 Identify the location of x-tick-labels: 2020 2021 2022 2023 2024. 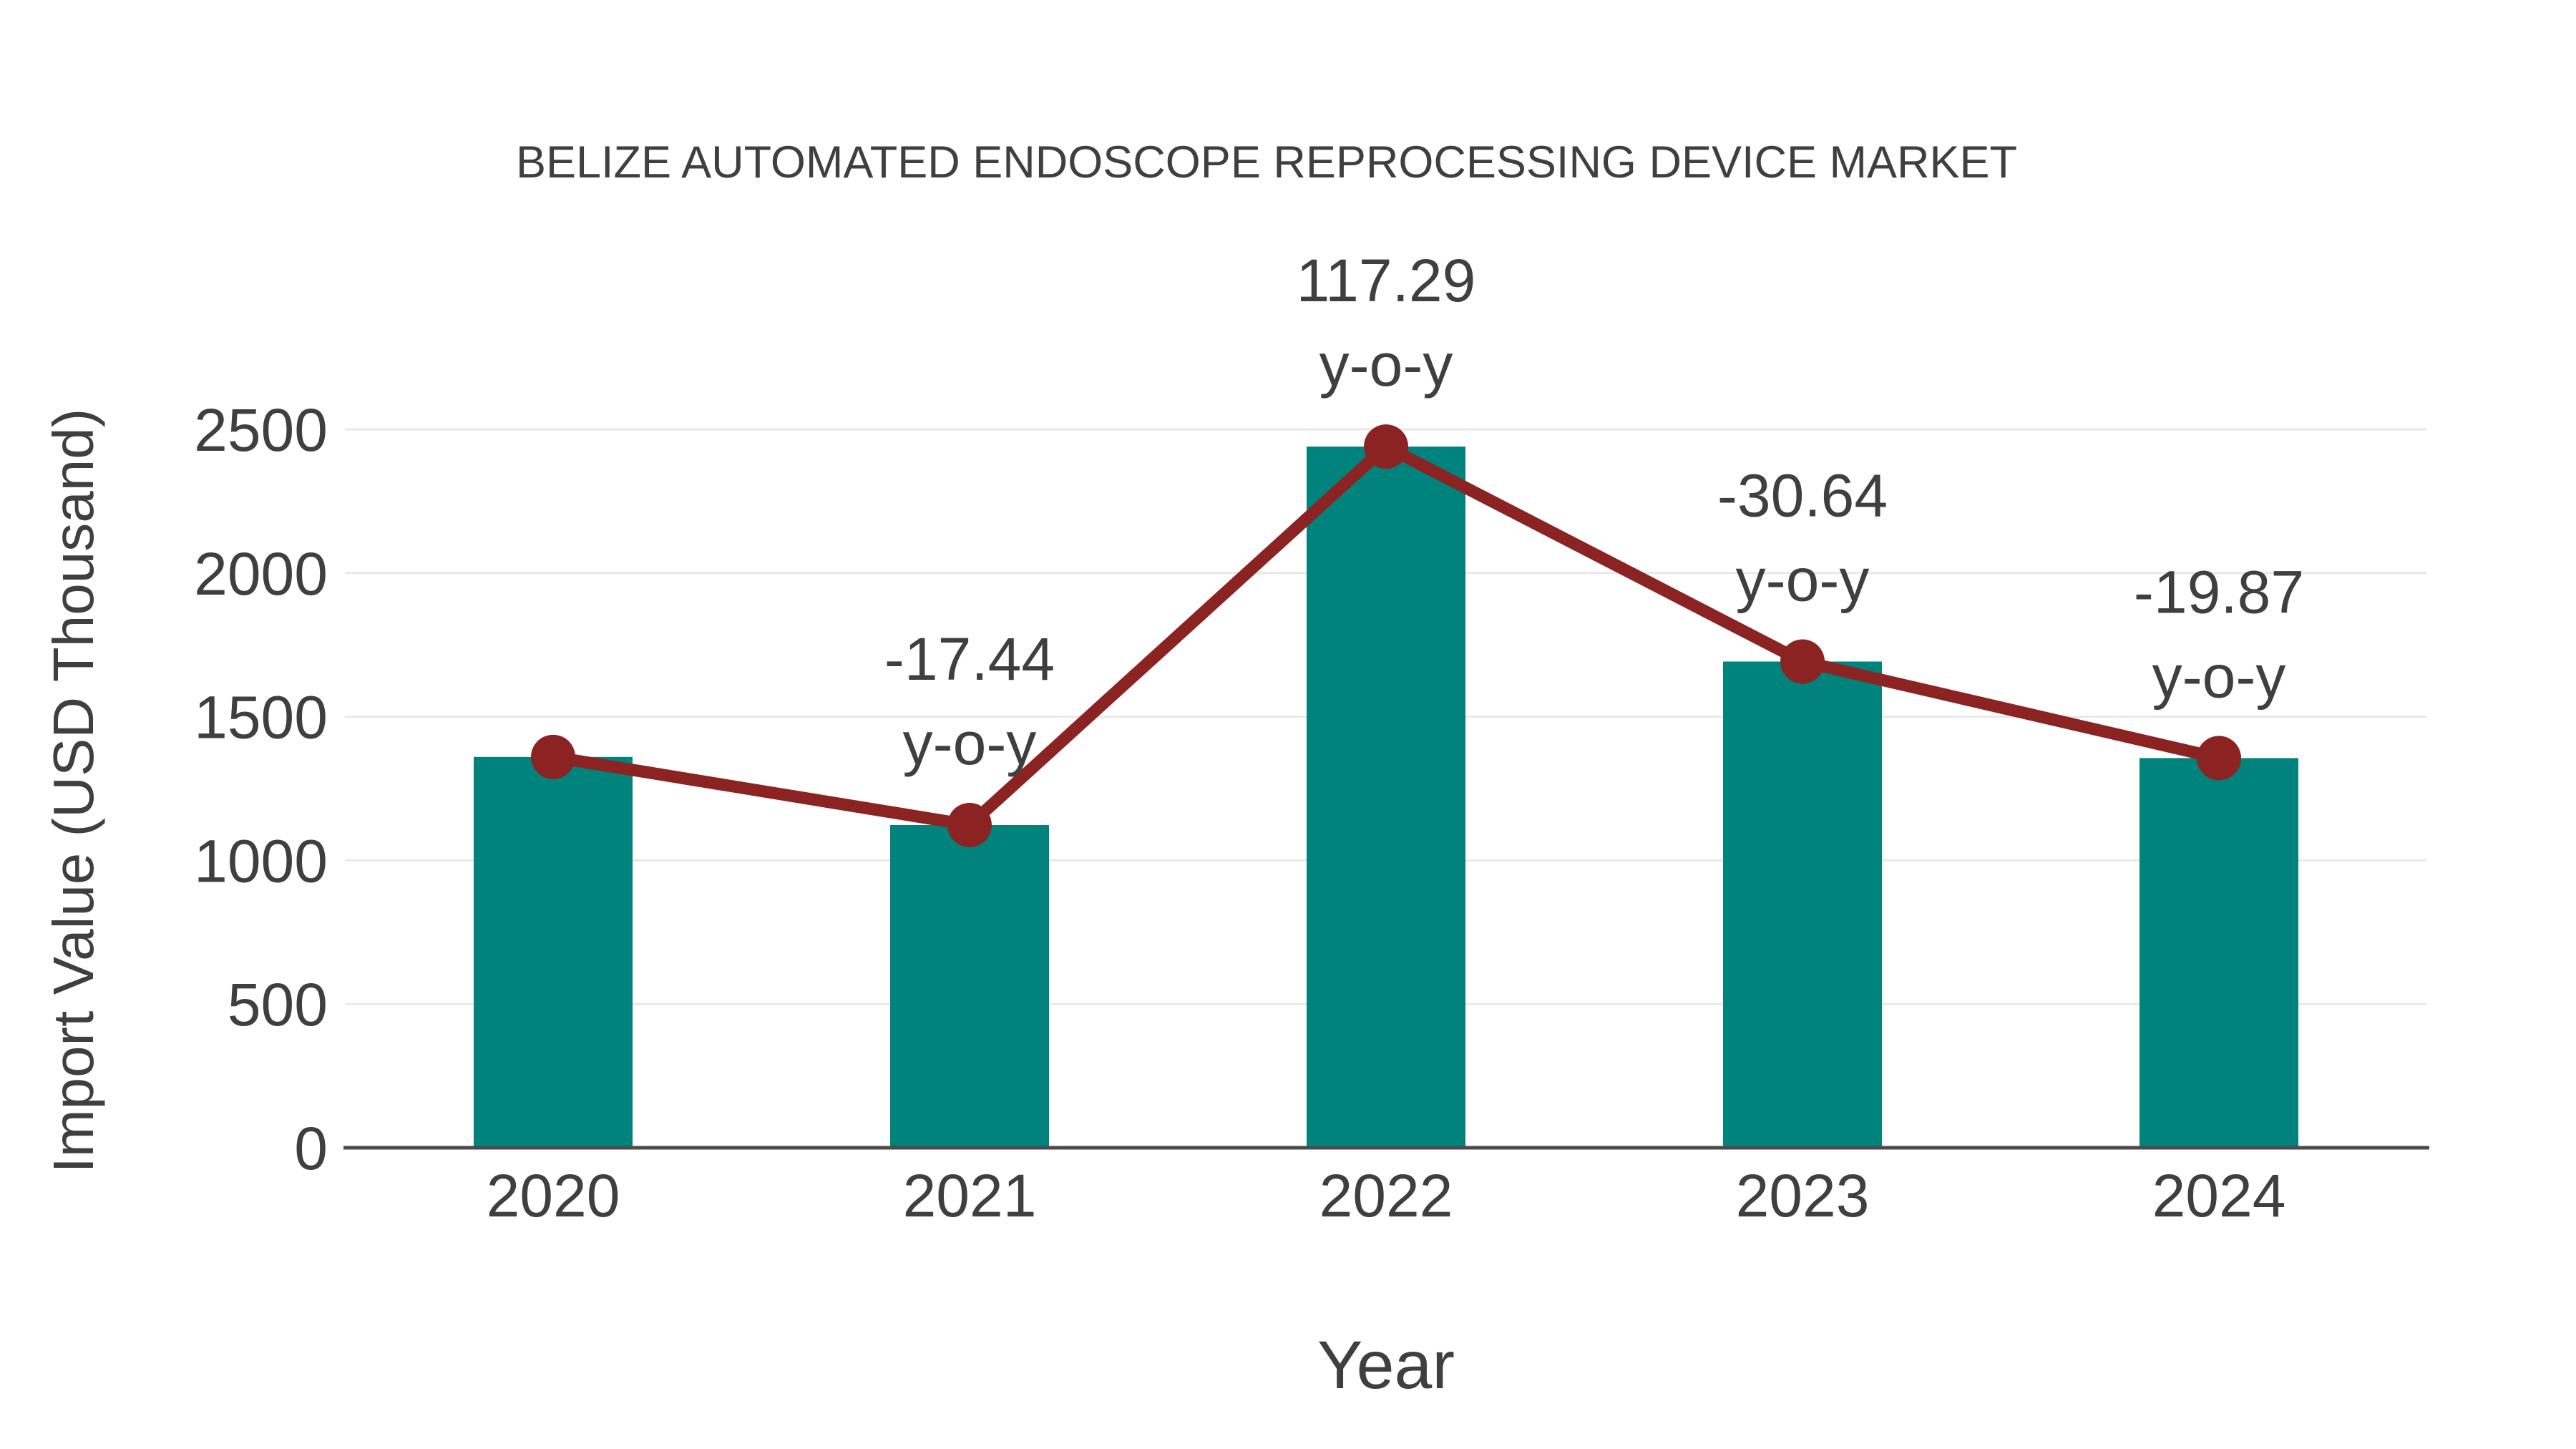
(1386, 1195).